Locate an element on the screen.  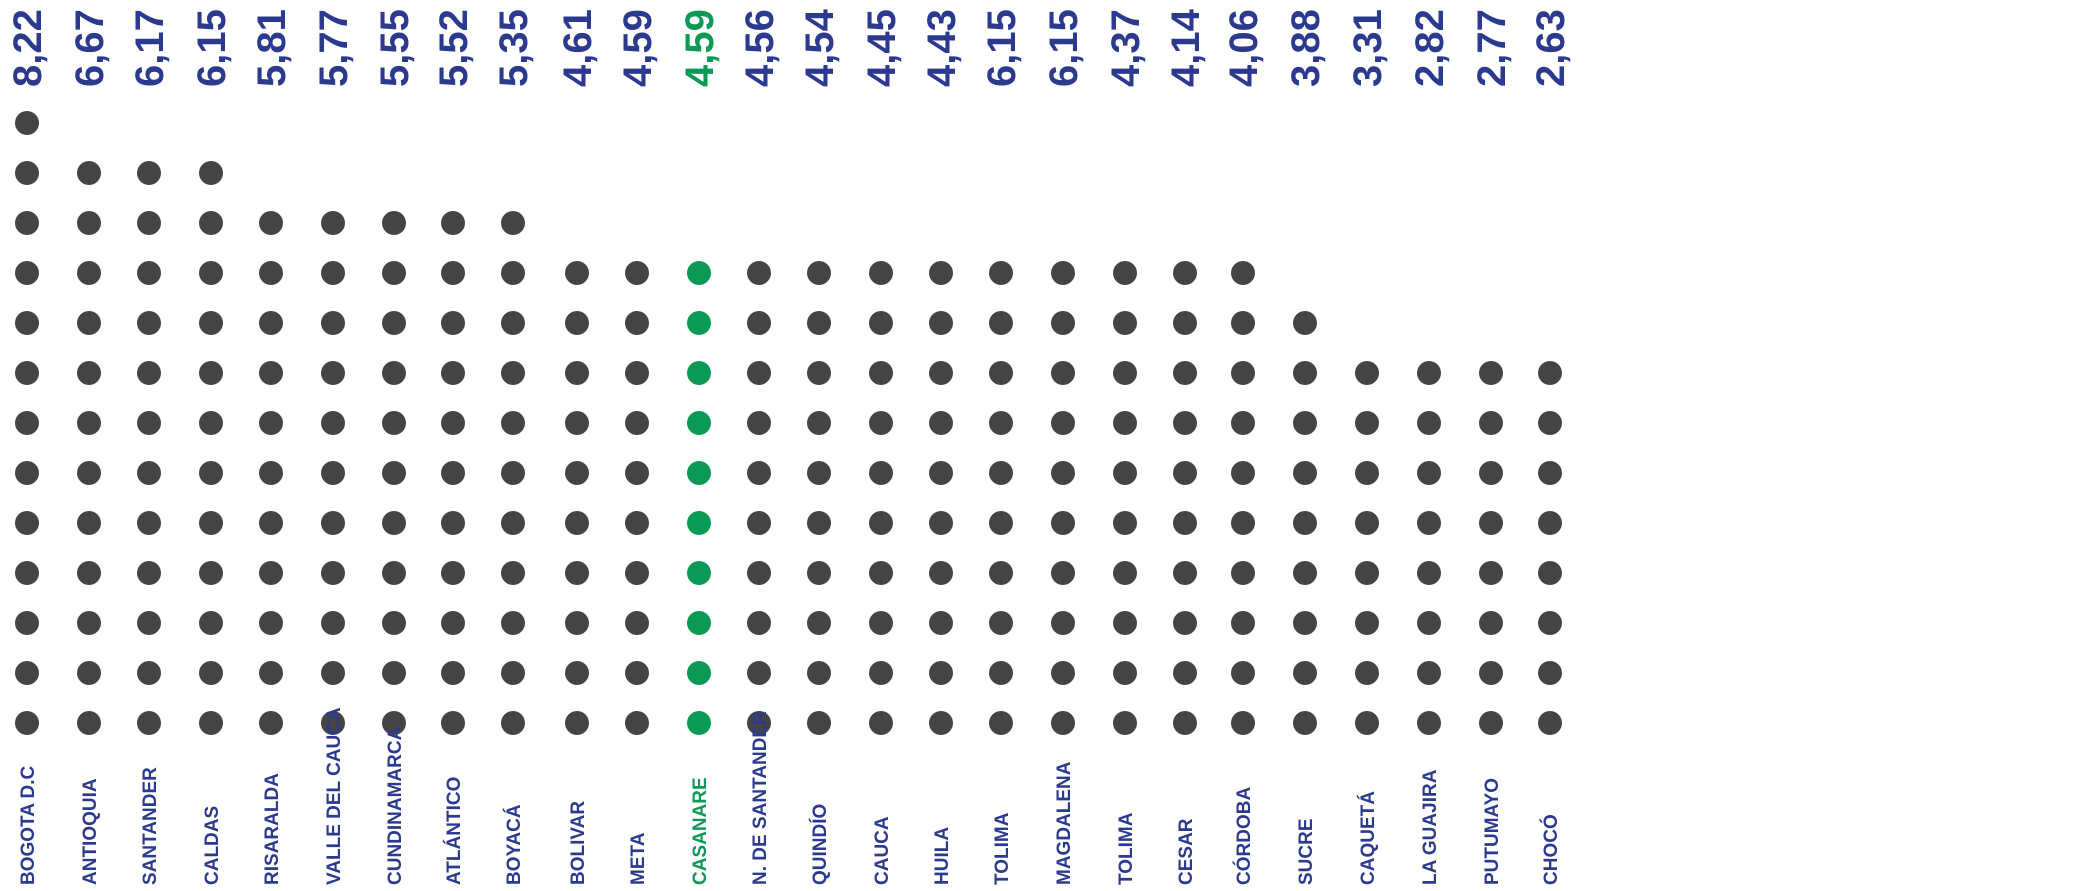
value-label: 6,15 is located at coordinates (1064, 48).